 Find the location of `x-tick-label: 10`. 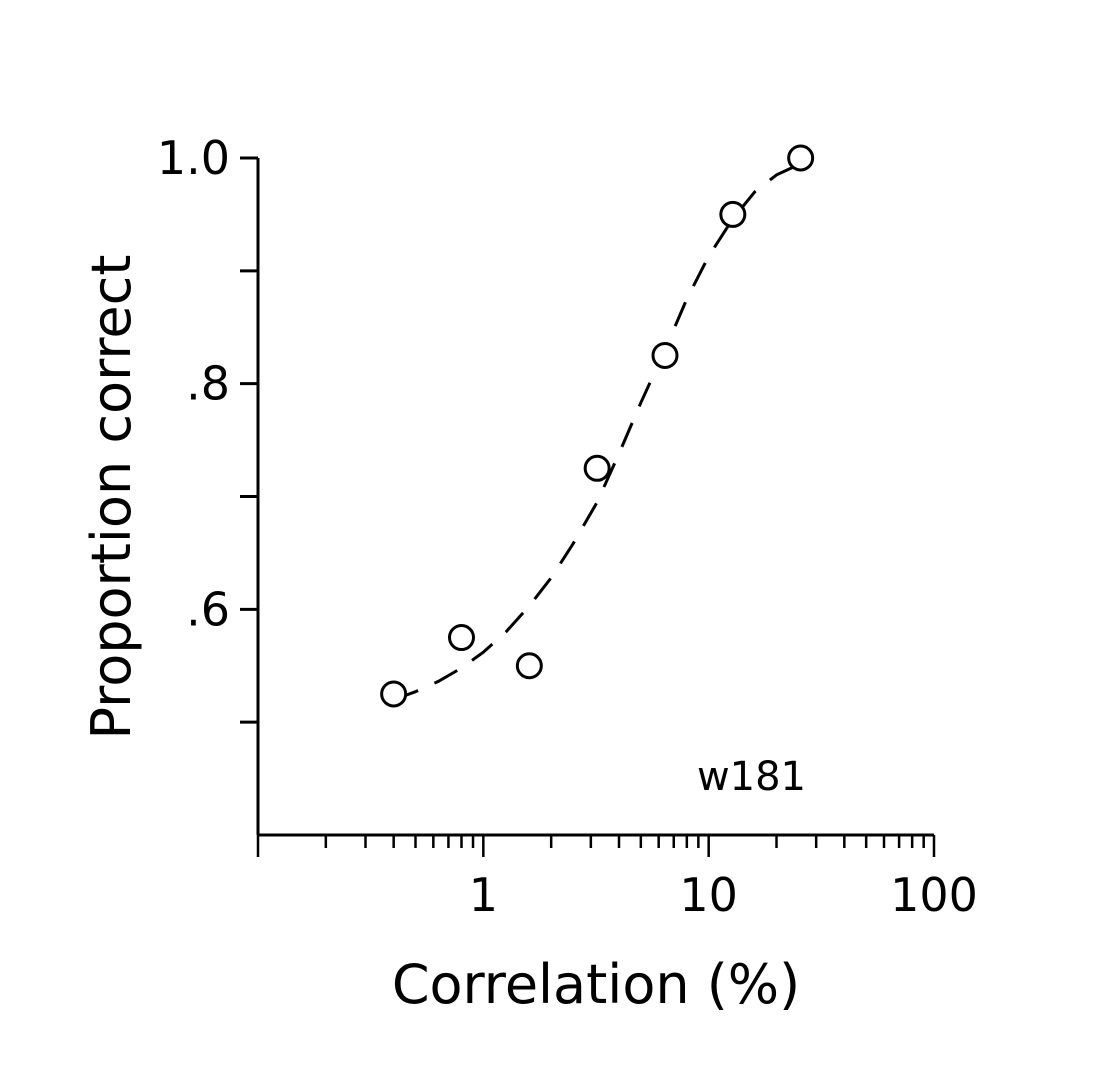

x-tick-label: 10 is located at coordinates (708, 895).